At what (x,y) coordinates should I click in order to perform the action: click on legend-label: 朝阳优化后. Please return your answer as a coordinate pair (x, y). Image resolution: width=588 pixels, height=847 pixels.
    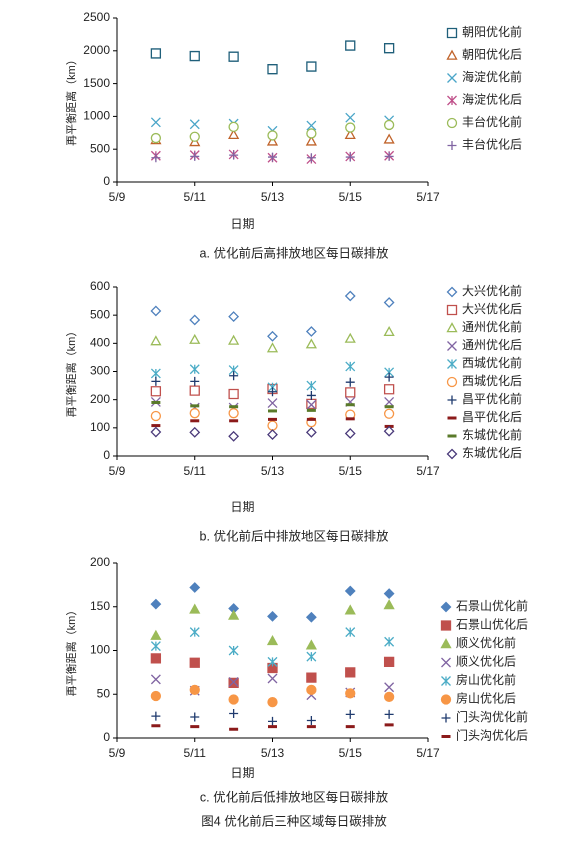
    Looking at the image, I should click on (492, 55).